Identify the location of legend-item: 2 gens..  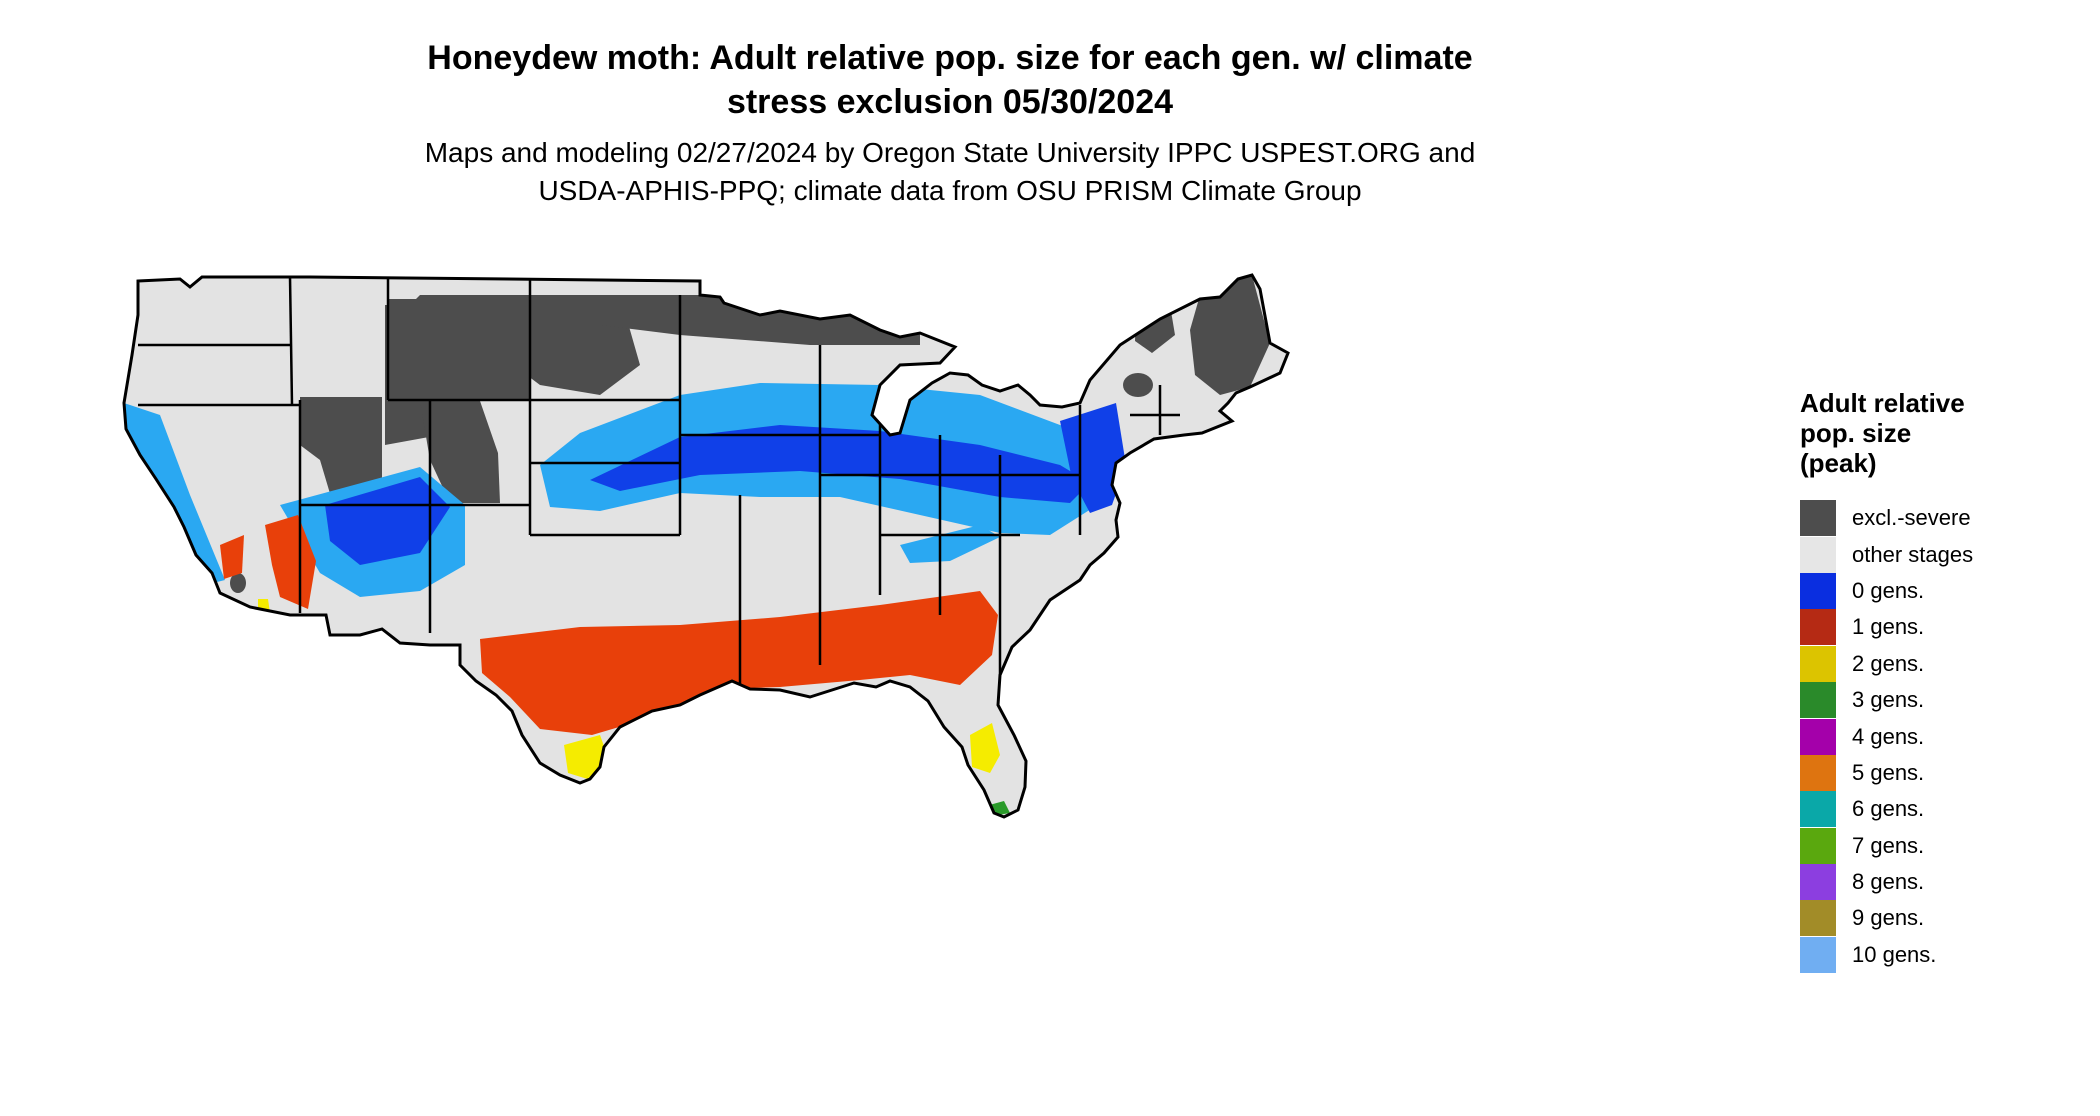
(1940, 663).